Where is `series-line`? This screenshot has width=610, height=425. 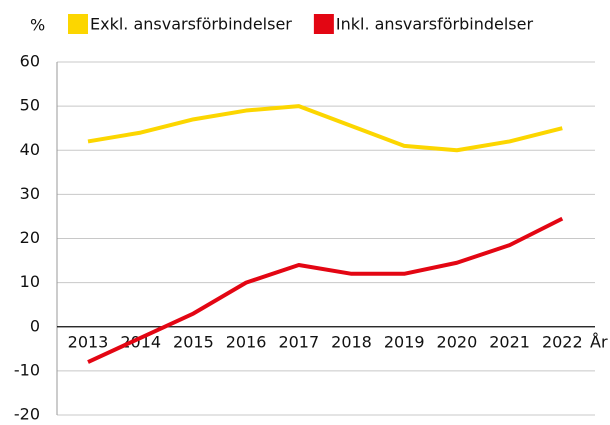 series-line is located at coordinates (325, 128).